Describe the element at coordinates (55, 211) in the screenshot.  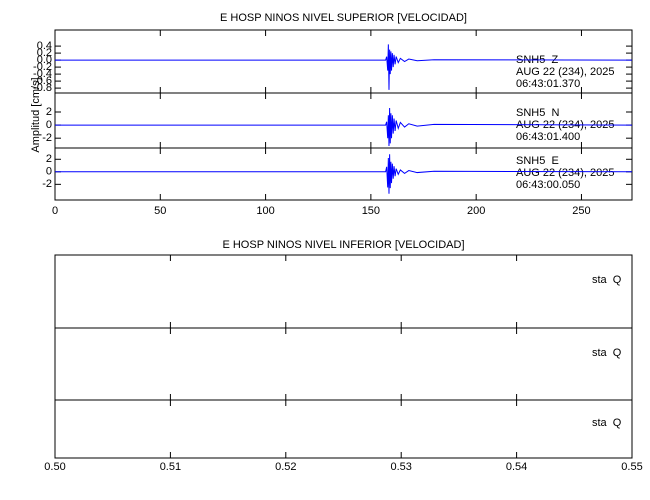
I see `x-tick-label: 0` at that location.